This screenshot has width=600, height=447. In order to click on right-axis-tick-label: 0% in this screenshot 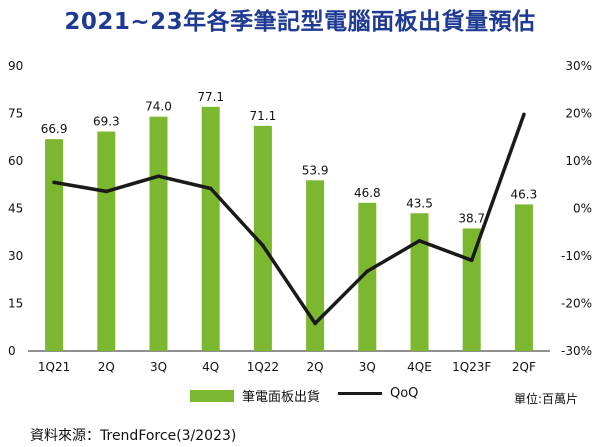, I will do `click(582, 209)`.